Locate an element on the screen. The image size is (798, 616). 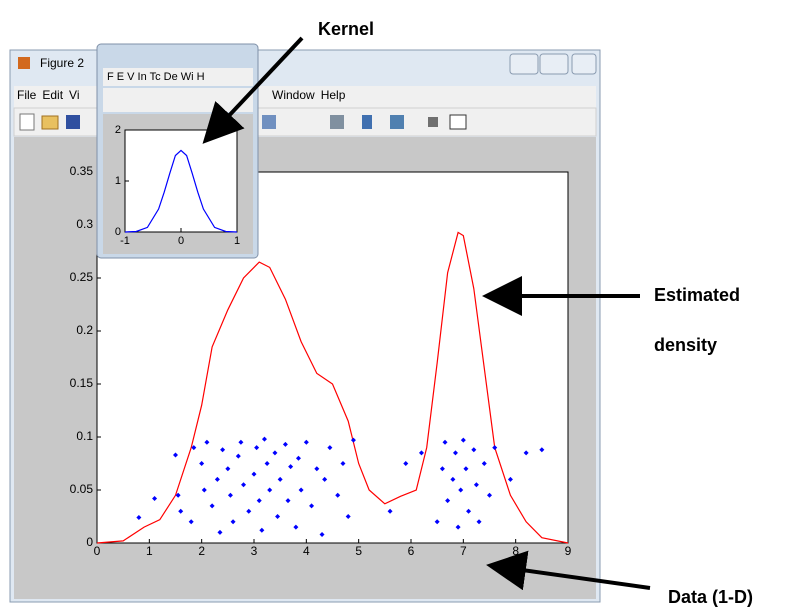
menu-item: Edit is located at coordinates (52, 95).